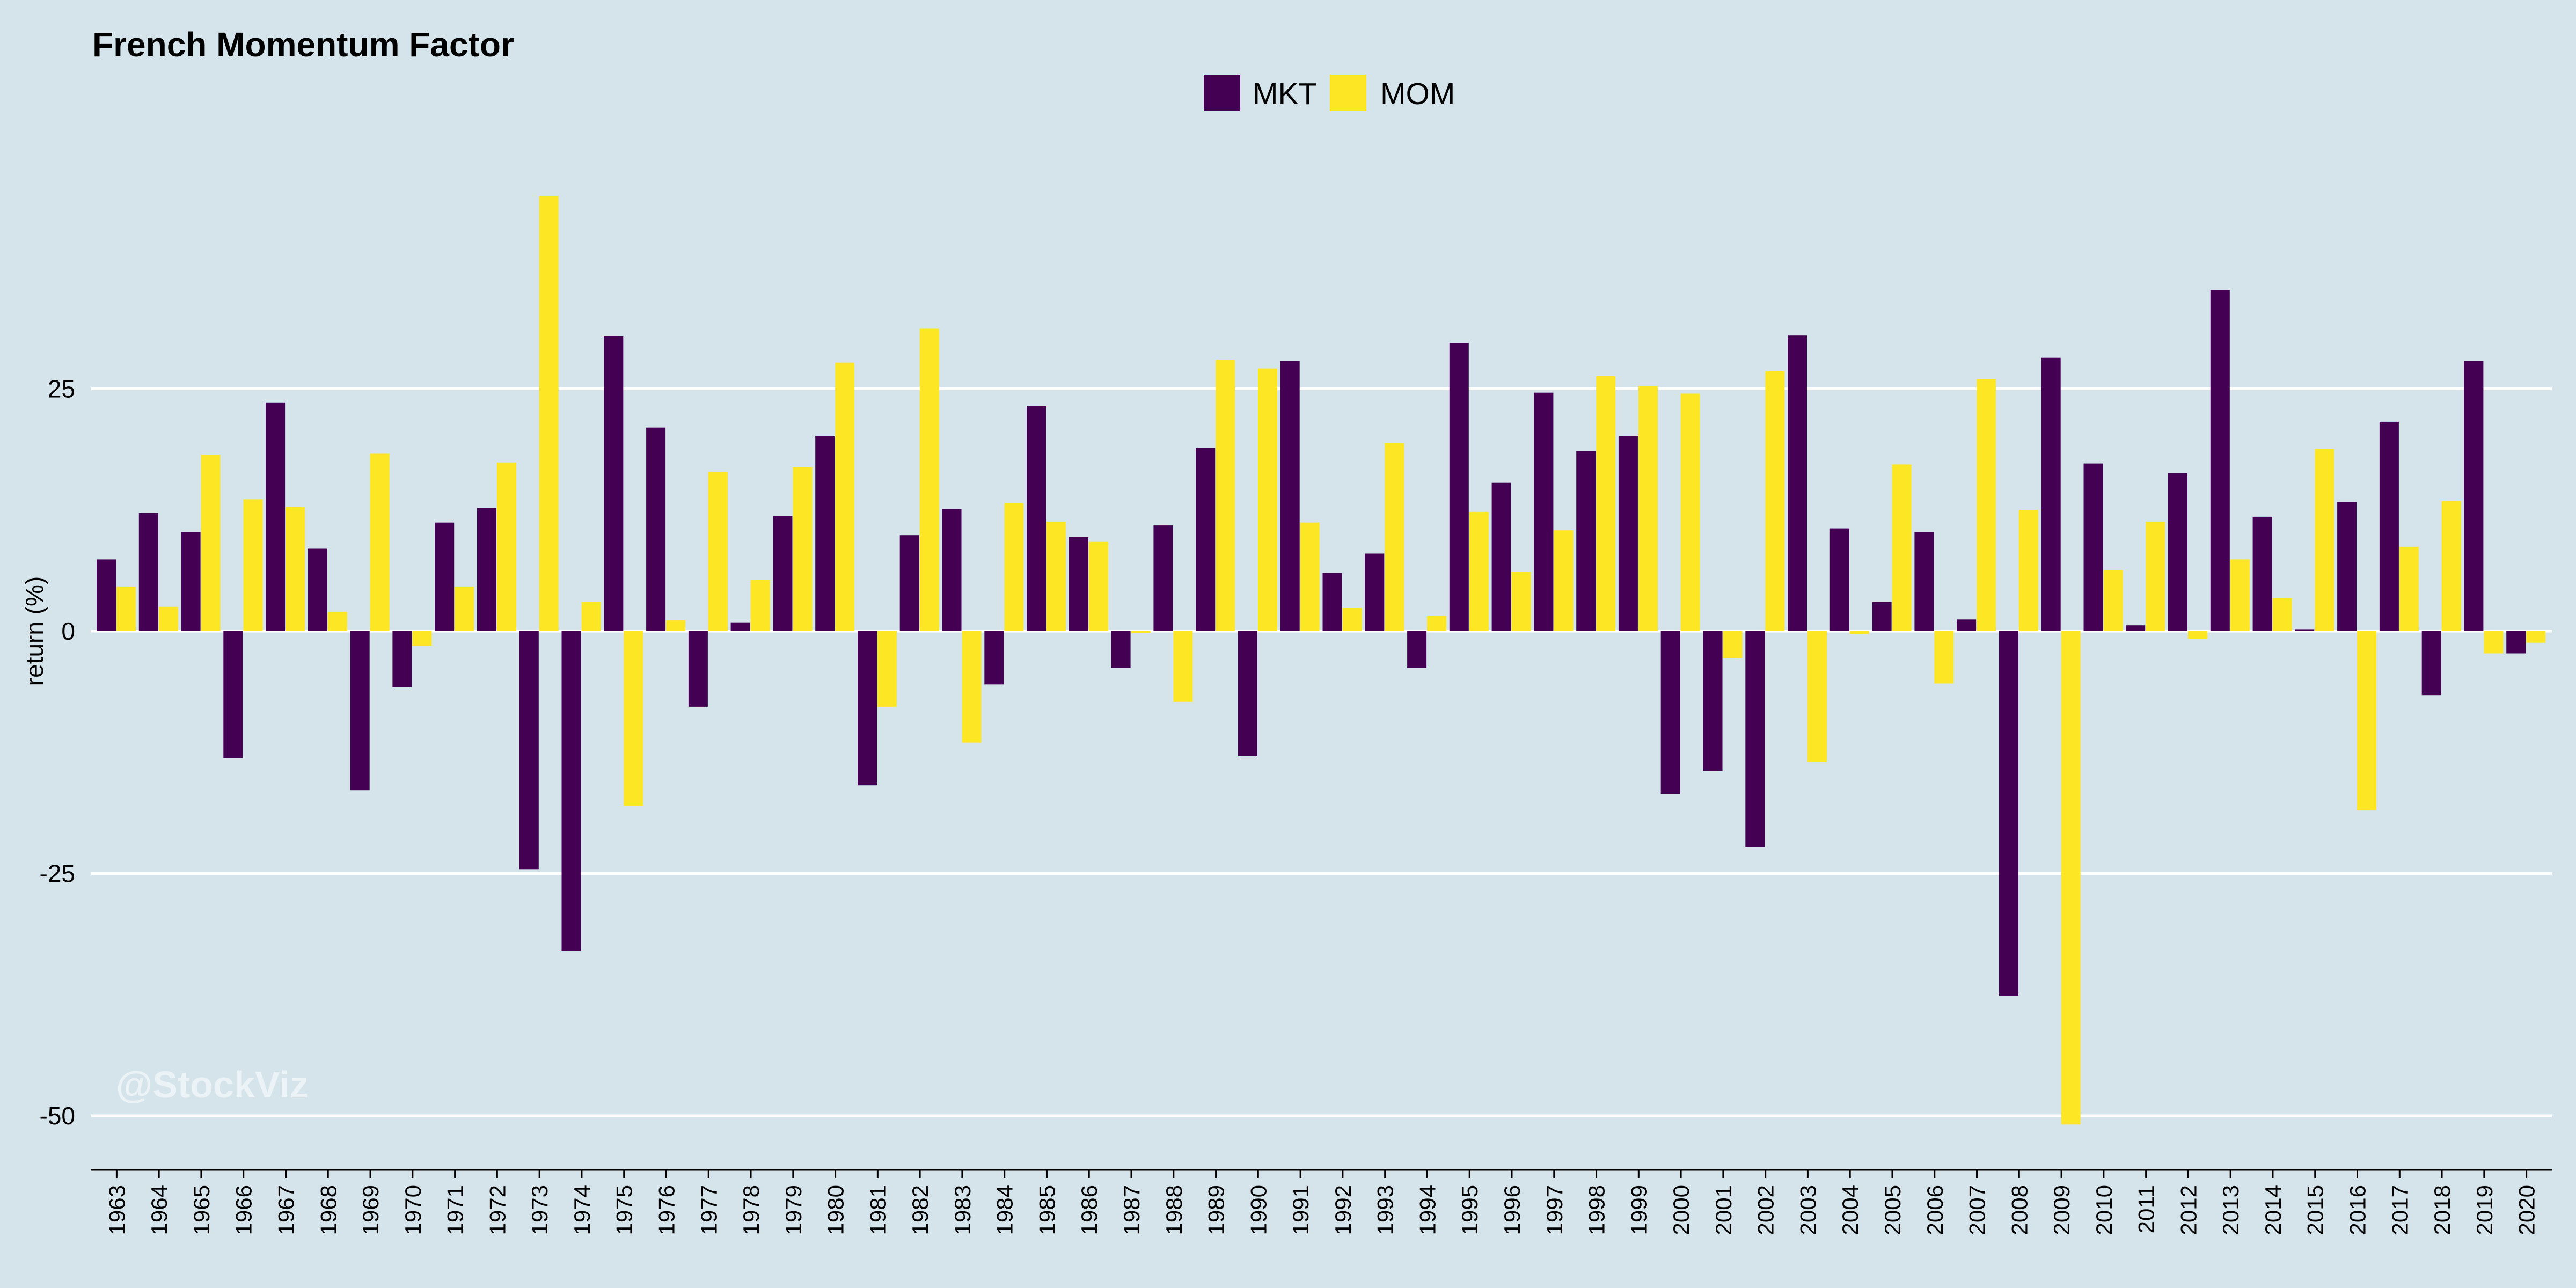  Describe the element at coordinates (666, 1210) in the screenshot. I see `x-tick-label: 1976` at that location.